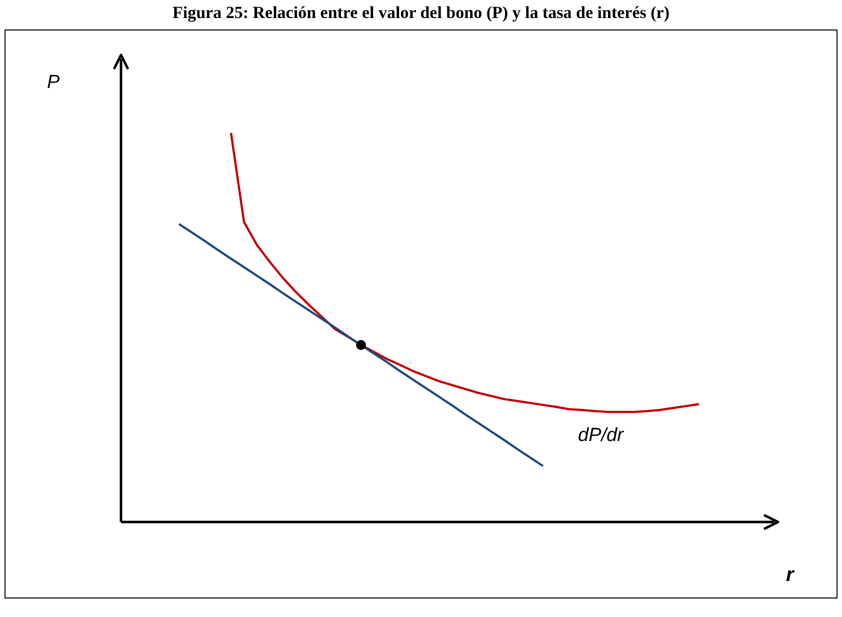  I want to click on chart-title: Figura 25: Relación entre el valor del bono (P) y la tasa de interés (r), so click(421, 12).